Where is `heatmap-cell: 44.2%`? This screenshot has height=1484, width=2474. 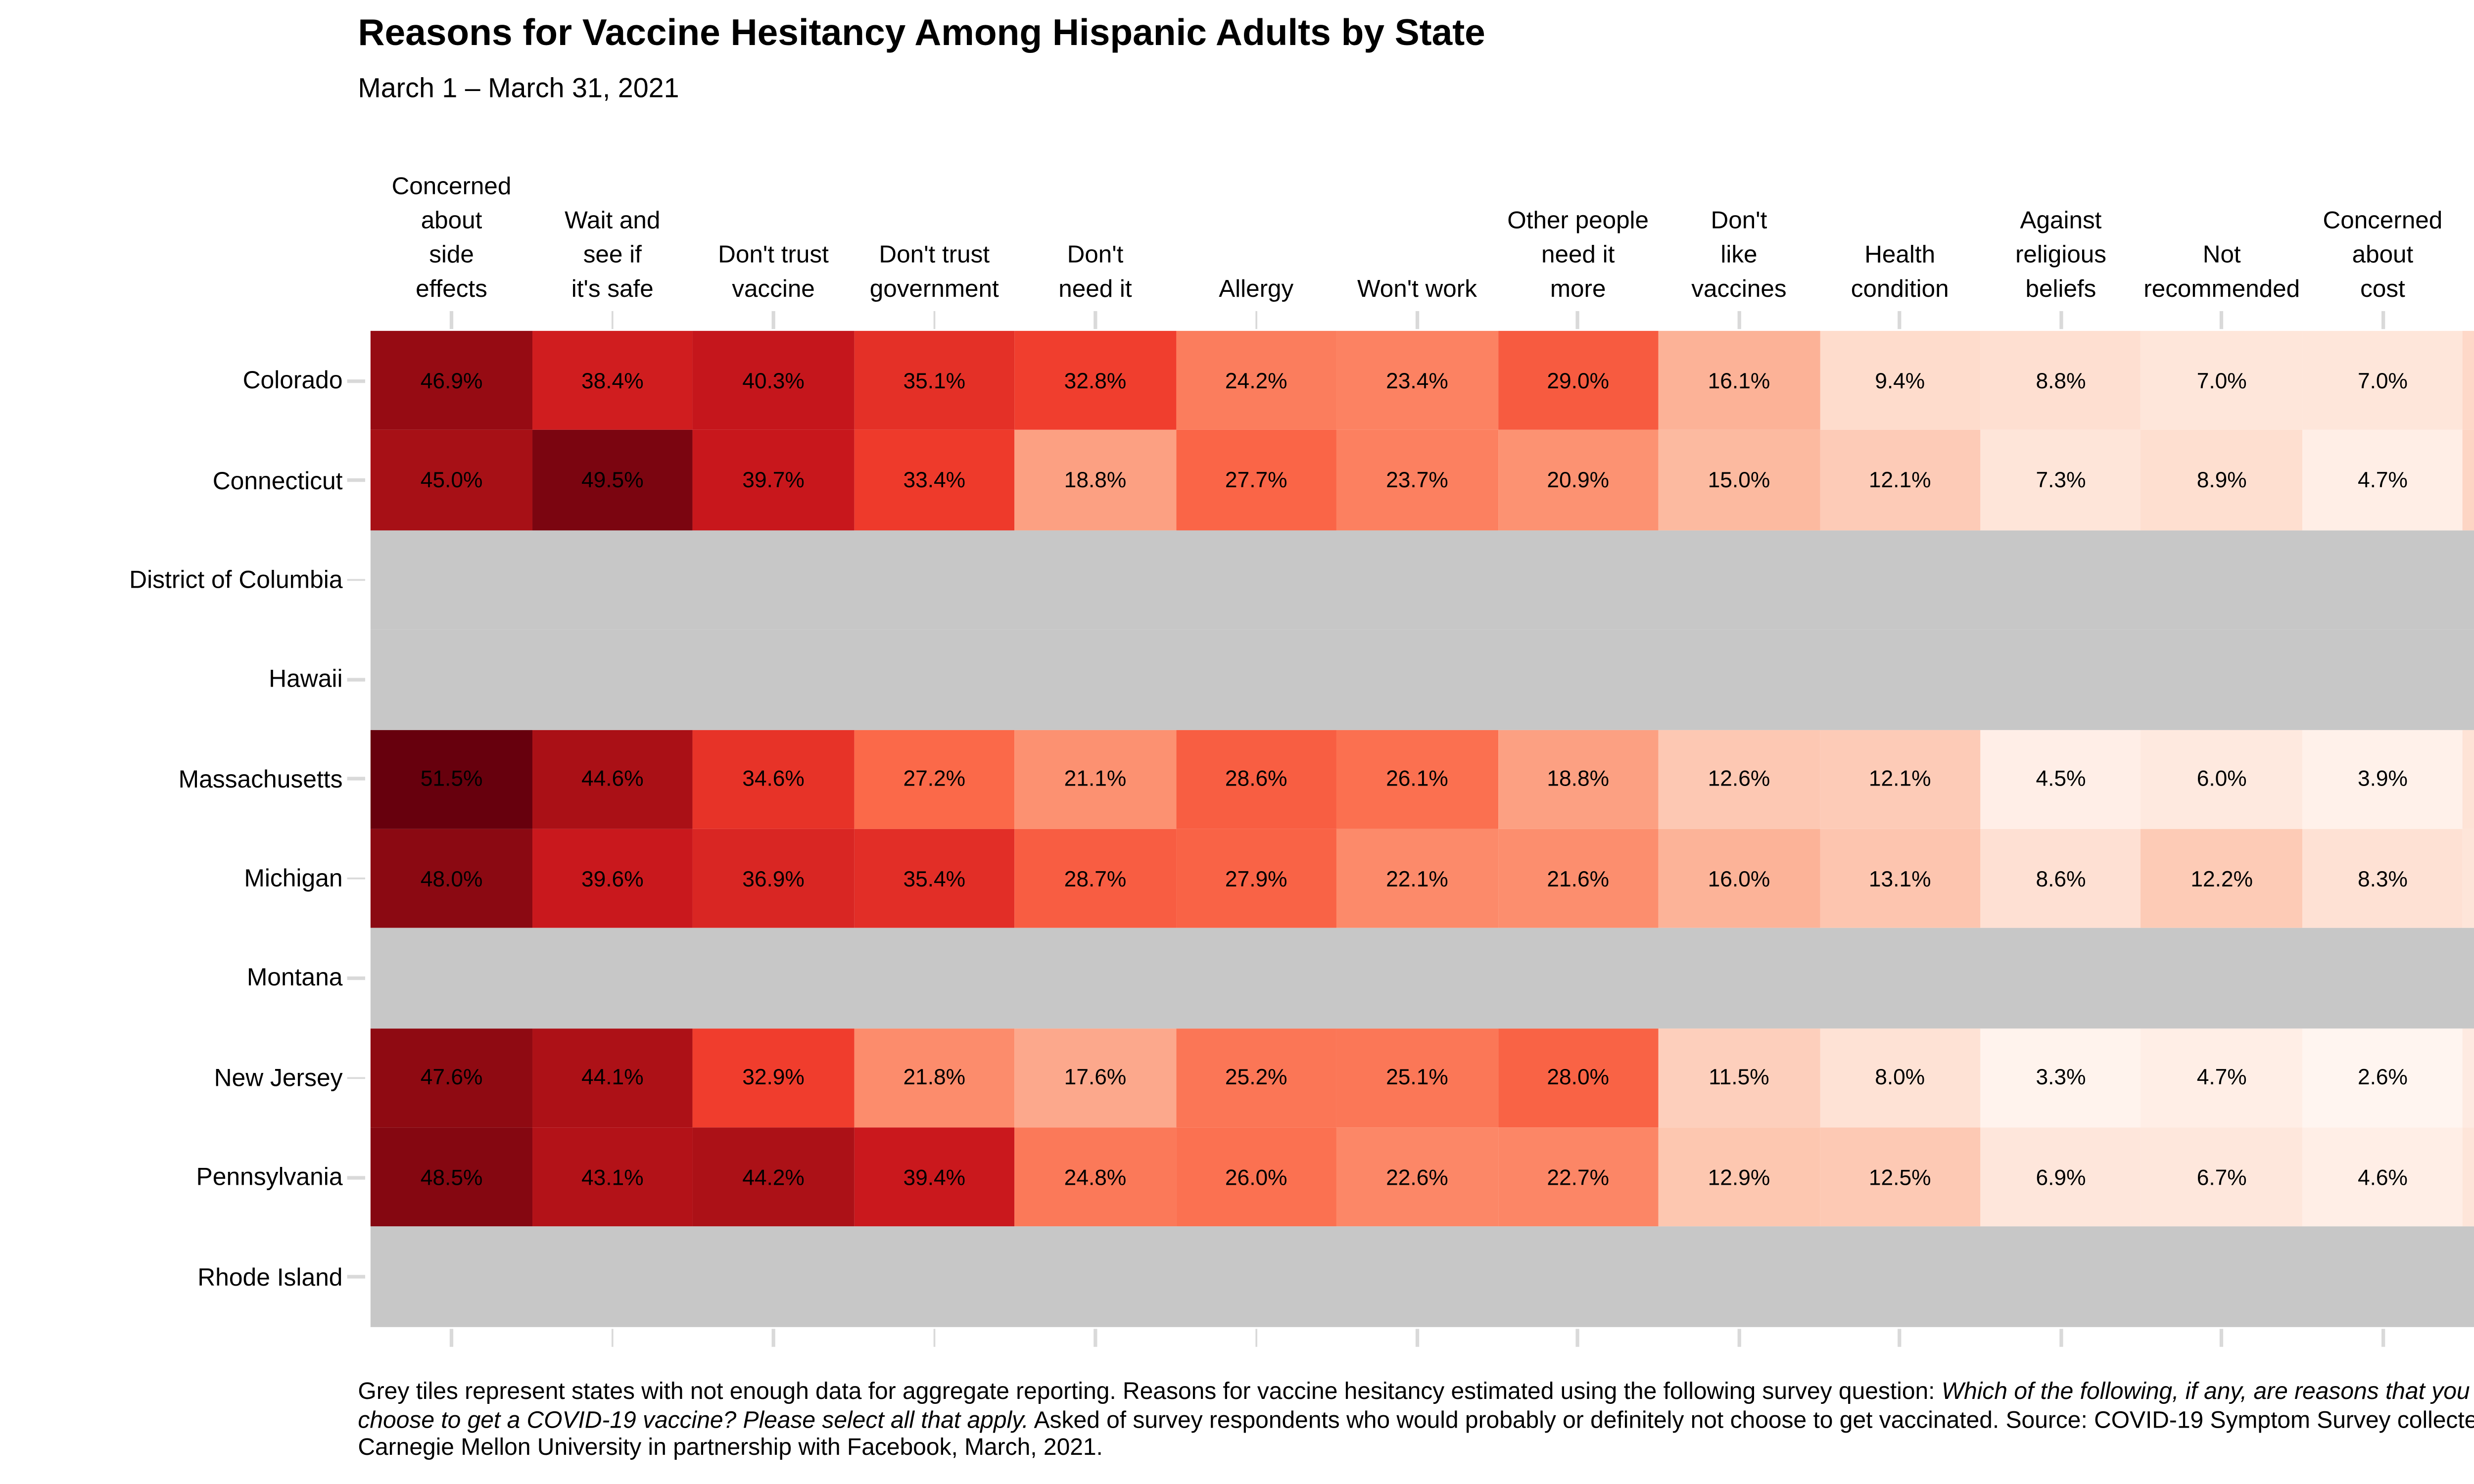 heatmap-cell: 44.2% is located at coordinates (774, 1177).